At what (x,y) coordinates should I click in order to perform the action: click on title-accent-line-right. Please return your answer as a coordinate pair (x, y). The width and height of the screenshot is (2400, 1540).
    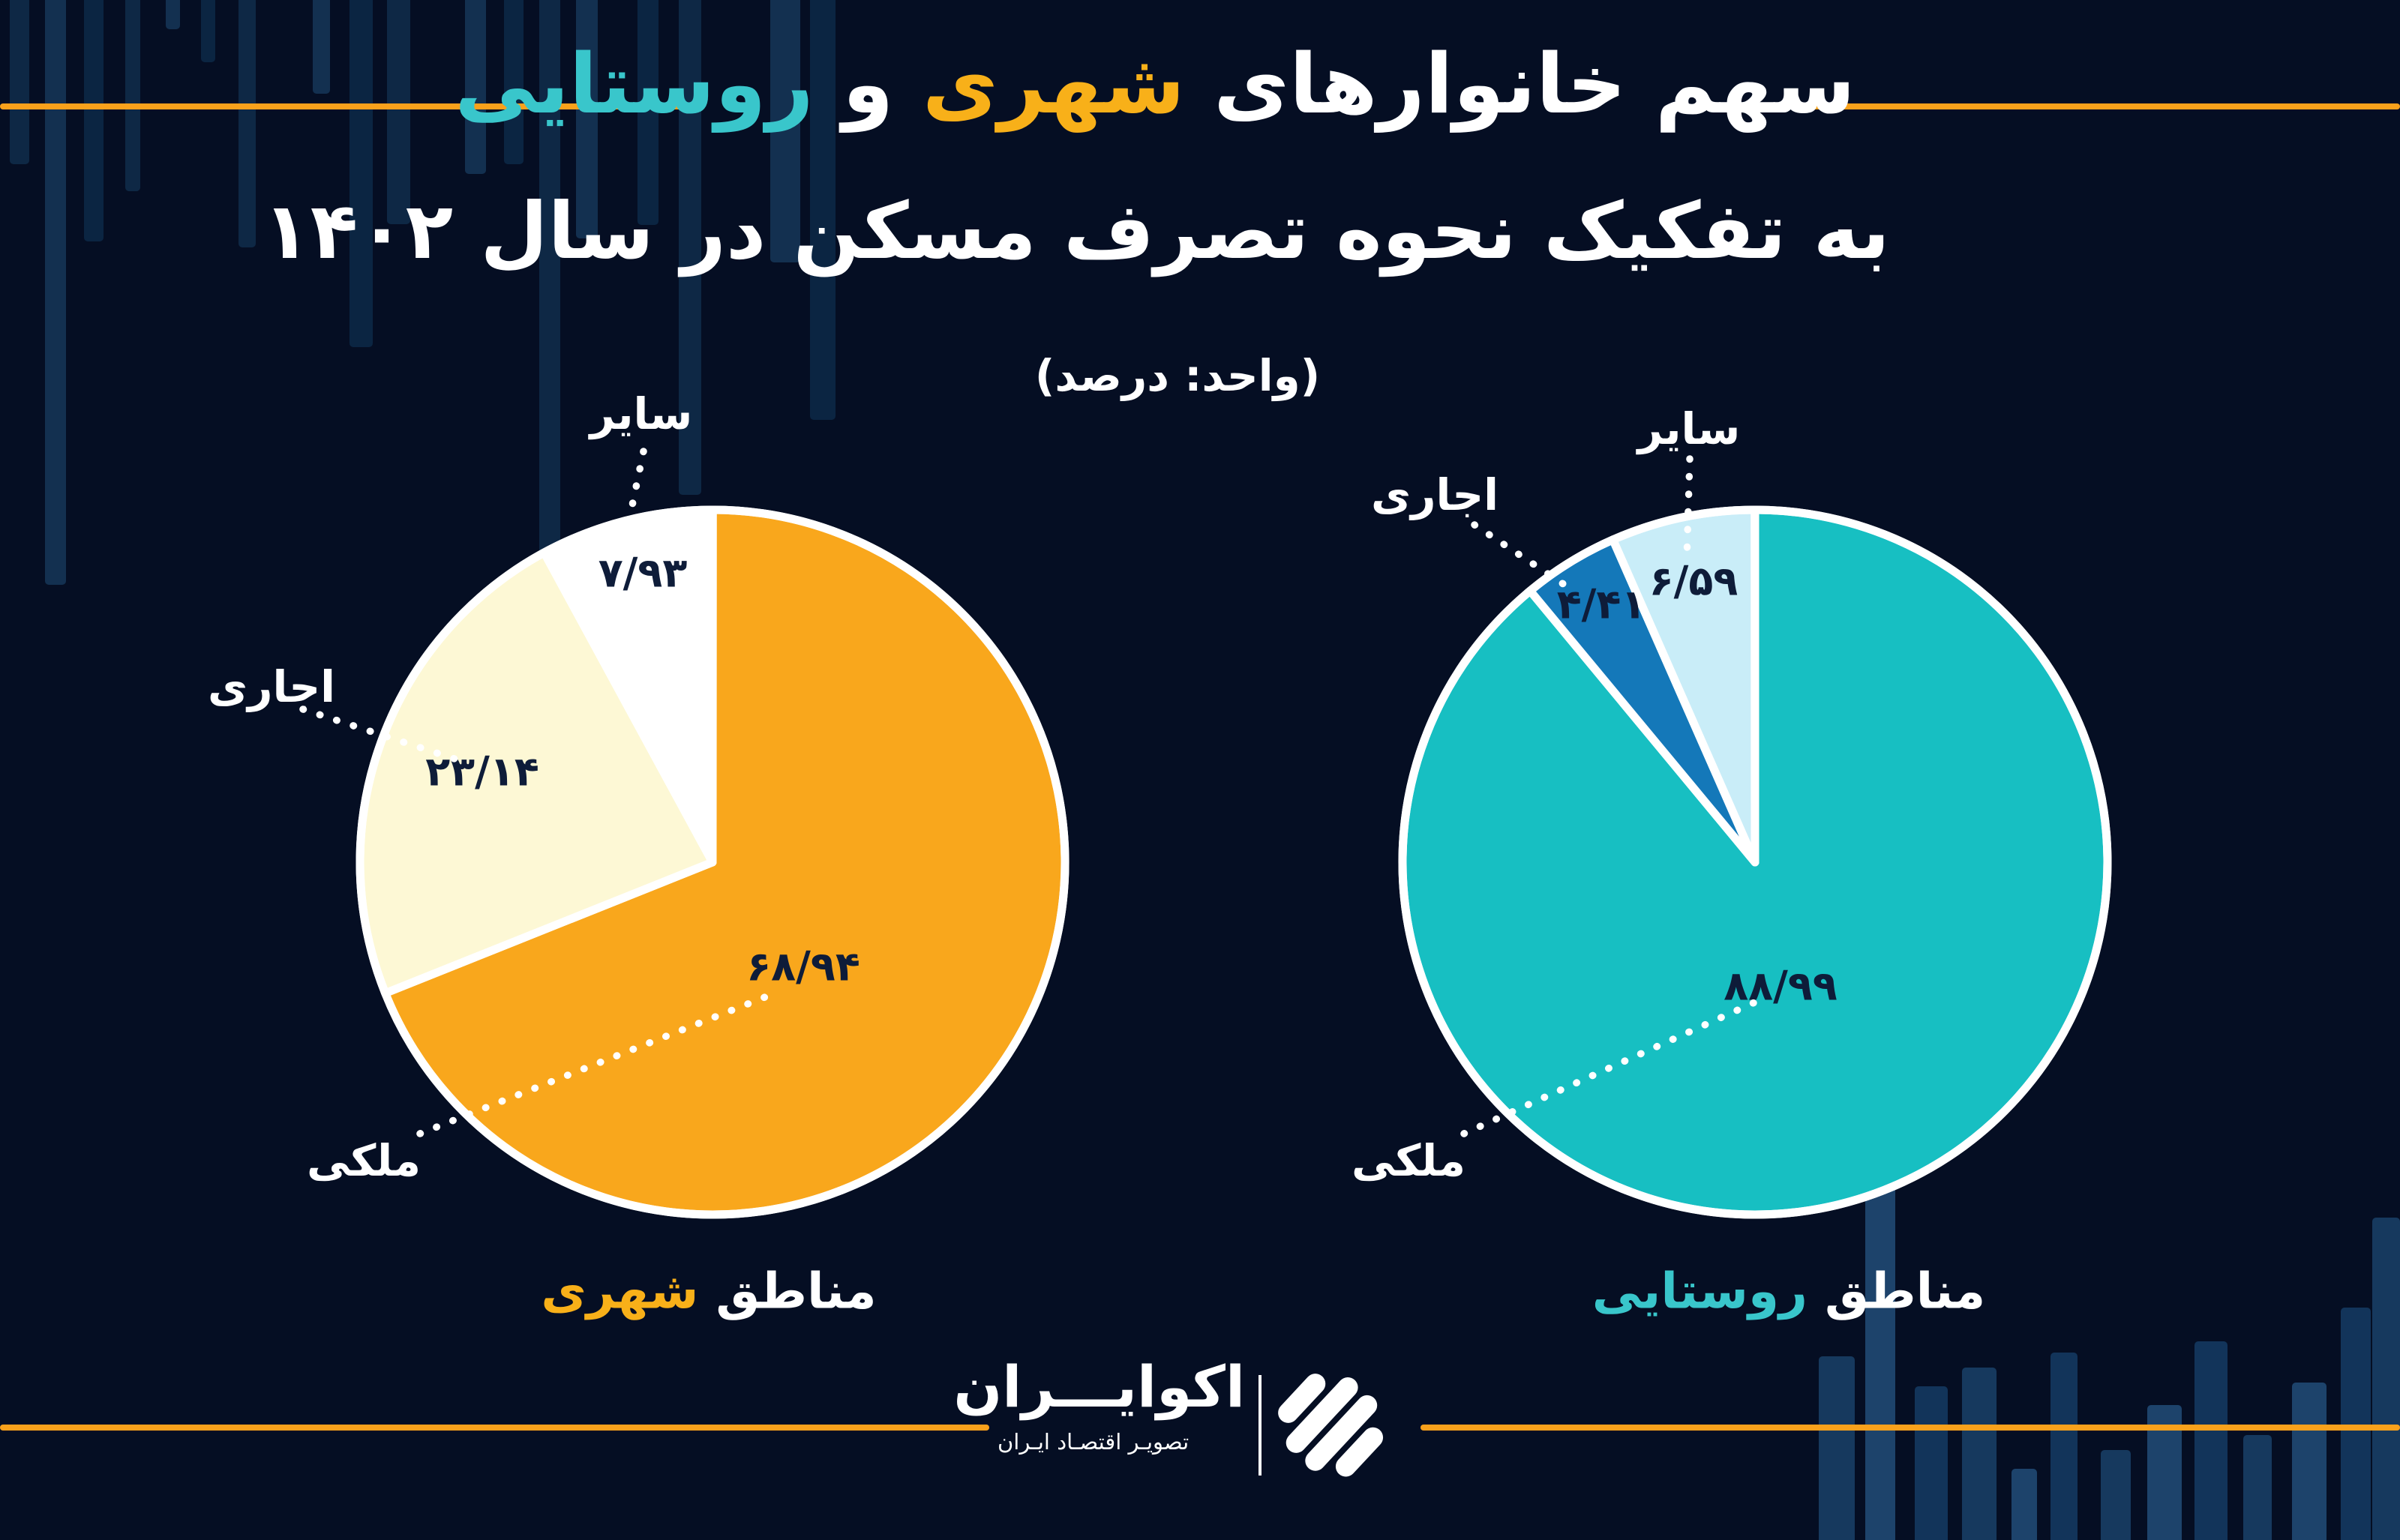
    Looking at the image, I should click on (2104, 106).